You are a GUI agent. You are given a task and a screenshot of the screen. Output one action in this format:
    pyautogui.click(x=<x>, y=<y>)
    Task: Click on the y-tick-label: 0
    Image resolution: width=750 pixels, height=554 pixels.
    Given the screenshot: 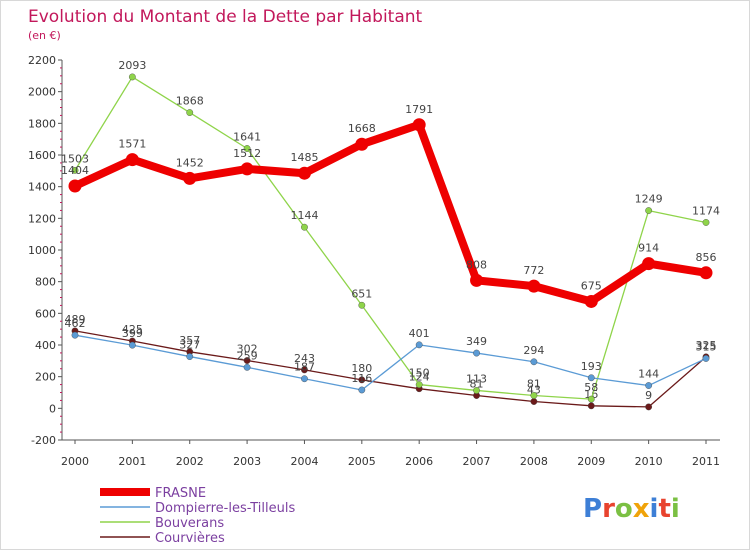 What is the action you would take?
    pyautogui.click(x=52, y=408)
    